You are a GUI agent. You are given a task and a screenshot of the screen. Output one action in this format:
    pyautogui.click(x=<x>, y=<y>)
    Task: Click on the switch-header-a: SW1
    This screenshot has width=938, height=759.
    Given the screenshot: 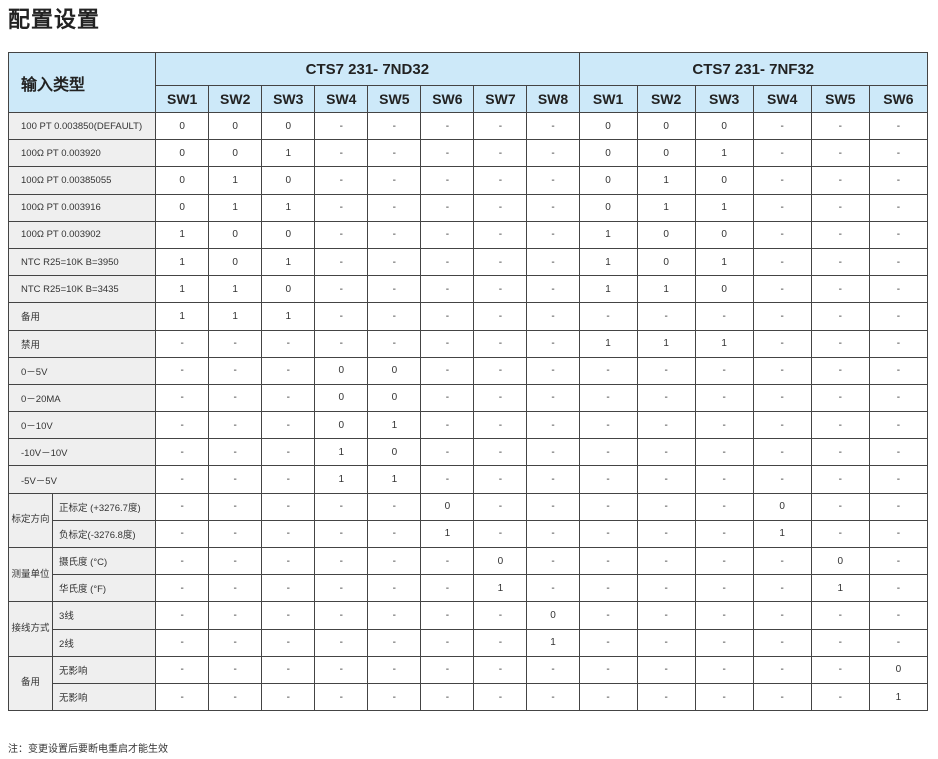 What is the action you would take?
    pyautogui.click(x=182, y=99)
    